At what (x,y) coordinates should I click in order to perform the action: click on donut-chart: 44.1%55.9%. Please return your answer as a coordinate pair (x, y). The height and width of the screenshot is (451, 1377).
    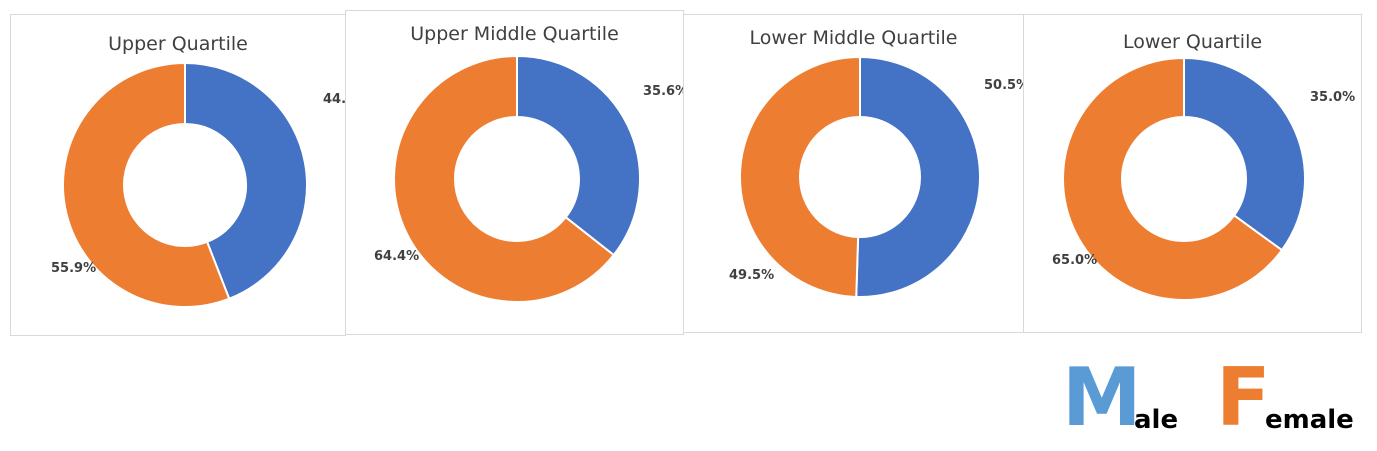
    Looking at the image, I should click on (209, 184).